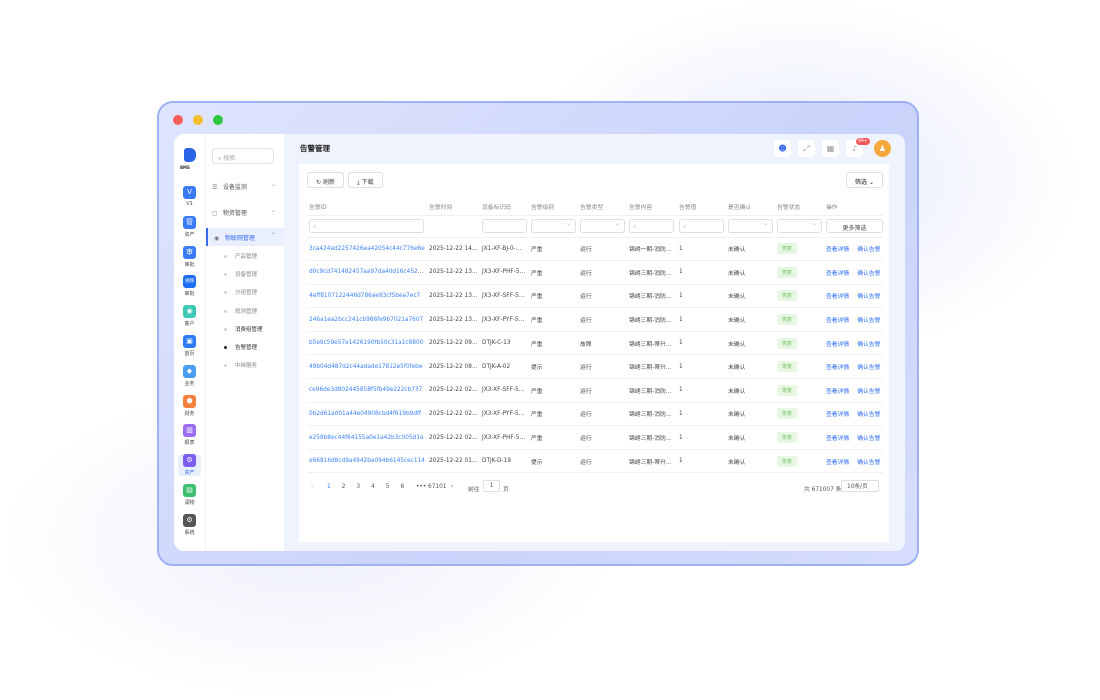 Image resolution: width=1100 pixels, height=700 pixels. I want to click on table-cell: 1, so click(701, 461).